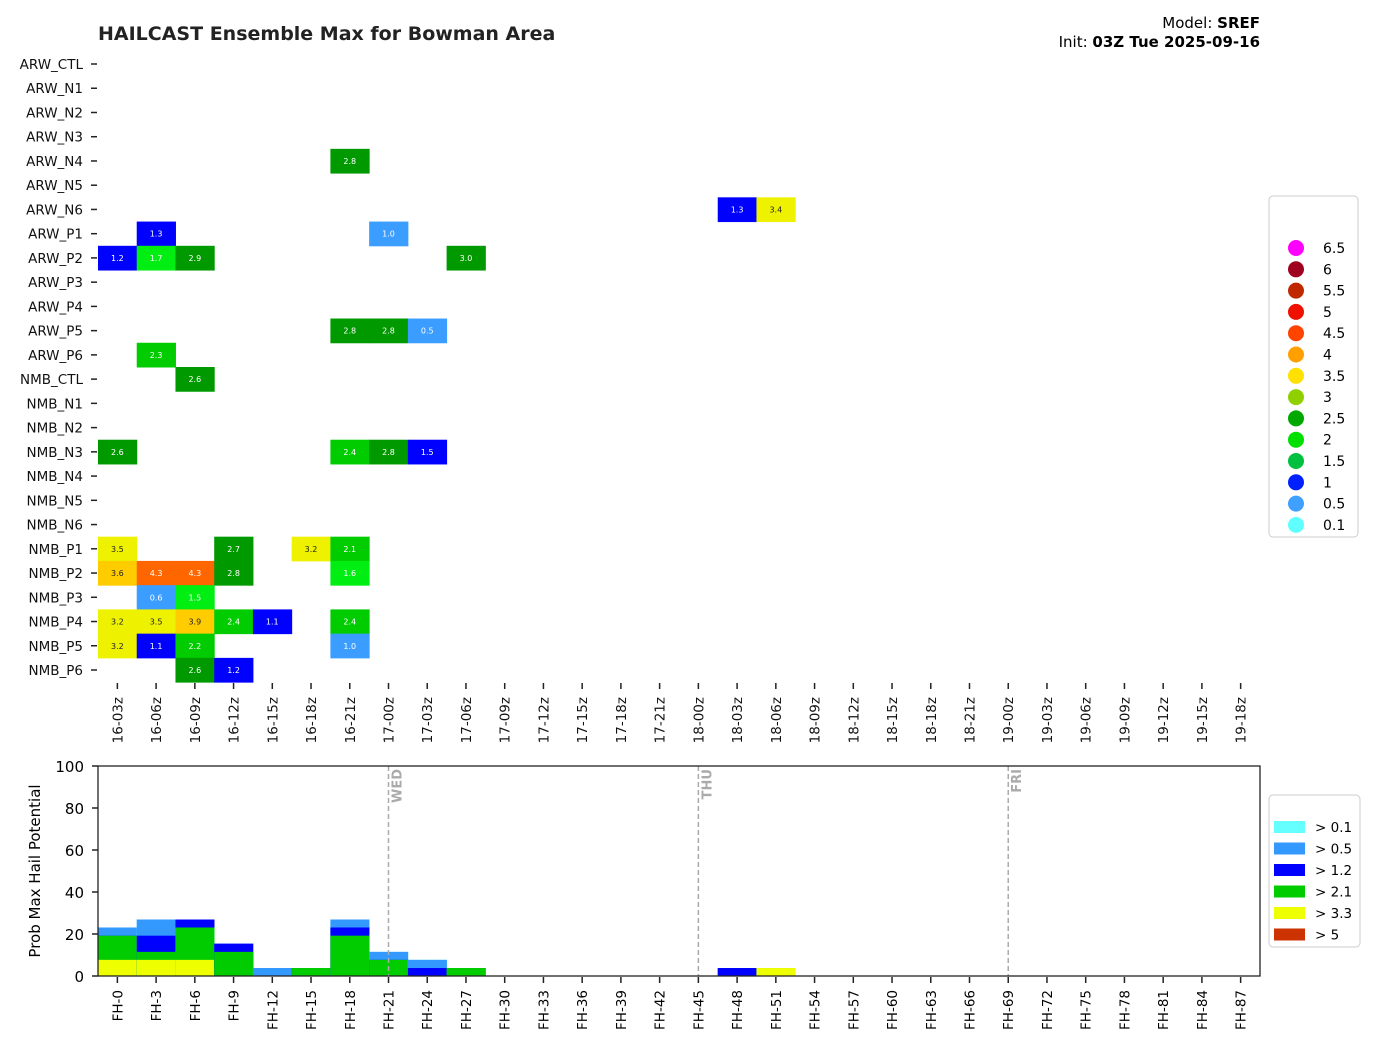 This screenshot has height=1049, width=1376. I want to click on row-label: NMB_P5, so click(56, 647).